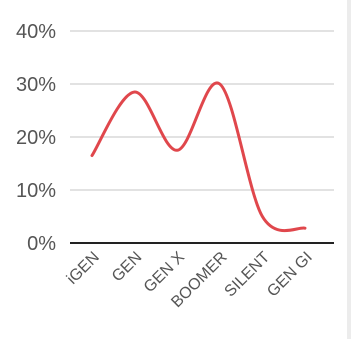 The width and height of the screenshot is (351, 339). I want to click on y-axis-ticks: 0% 10% 20% 30% 40%, so click(36, 138).